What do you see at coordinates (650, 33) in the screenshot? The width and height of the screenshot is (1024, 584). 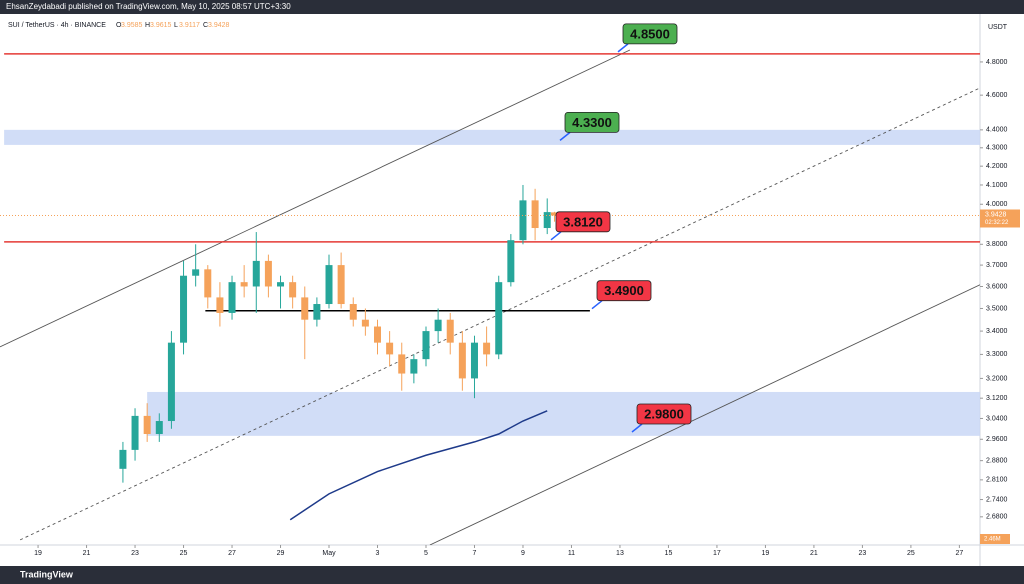 I see `callout-label: 4.8500` at bounding box center [650, 33].